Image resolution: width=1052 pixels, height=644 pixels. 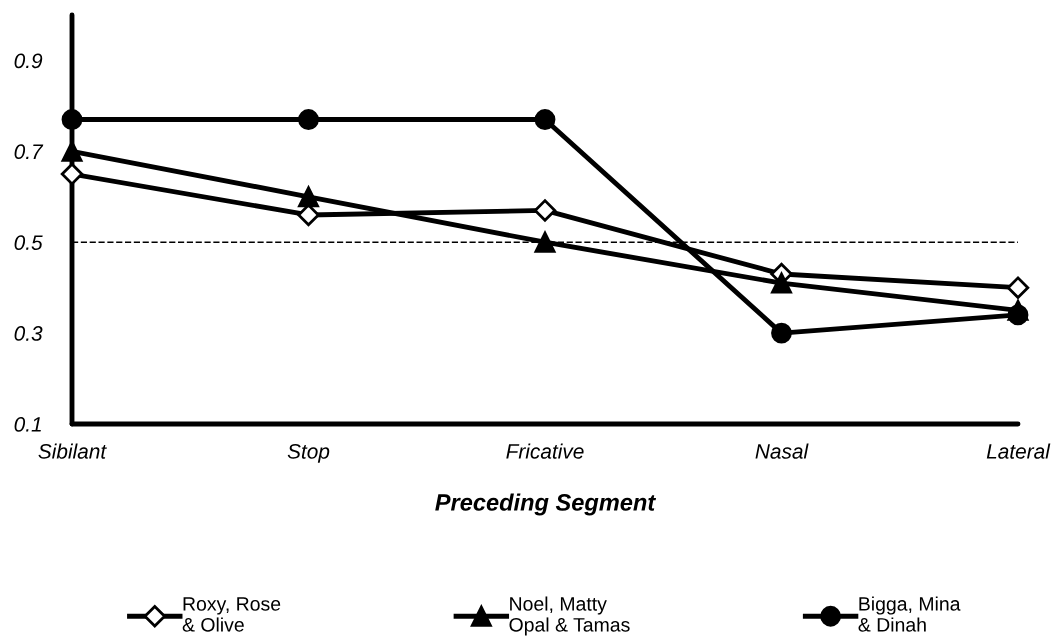 I want to click on x-tick-label: Nasal, so click(x=782, y=451).